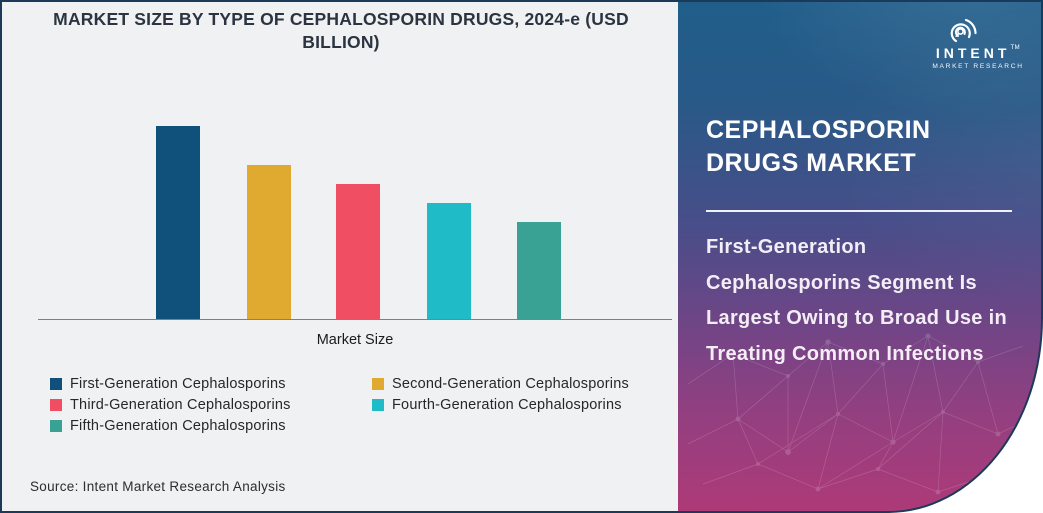 This screenshot has width=1043, height=513. Describe the element at coordinates (178, 384) in the screenshot. I see `legend-label: First-Generation Cephalosporins` at that location.